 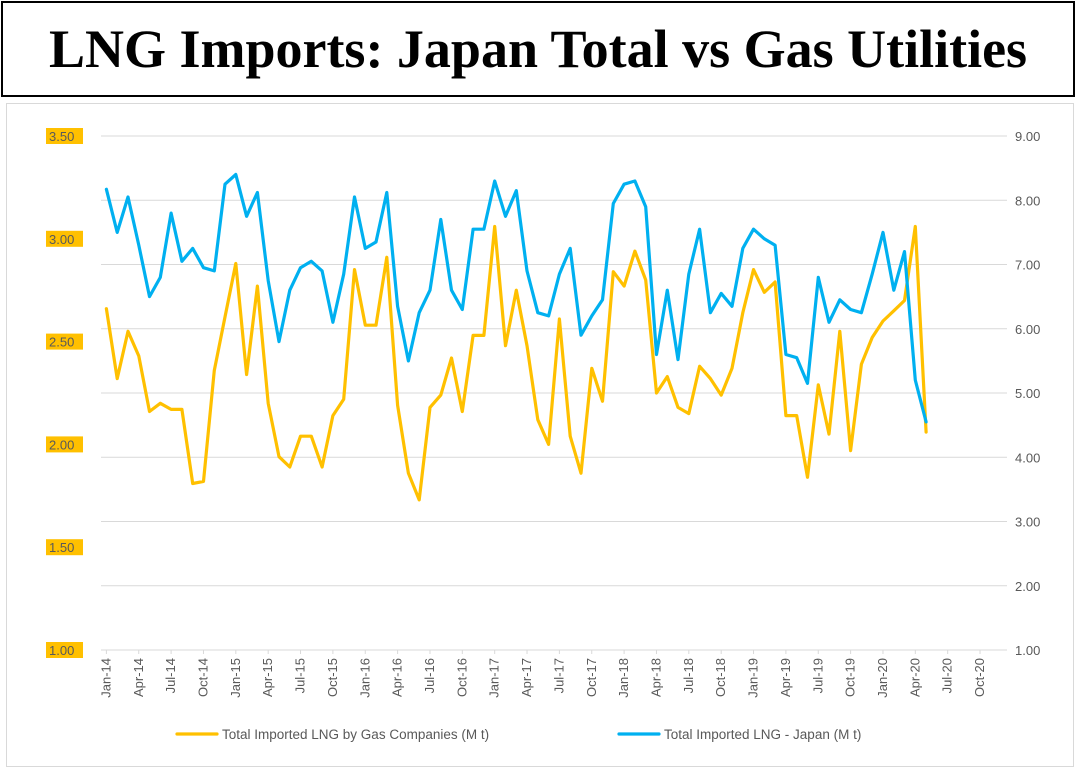 I want to click on x-tick-label: Jul-20, so click(x=947, y=675).